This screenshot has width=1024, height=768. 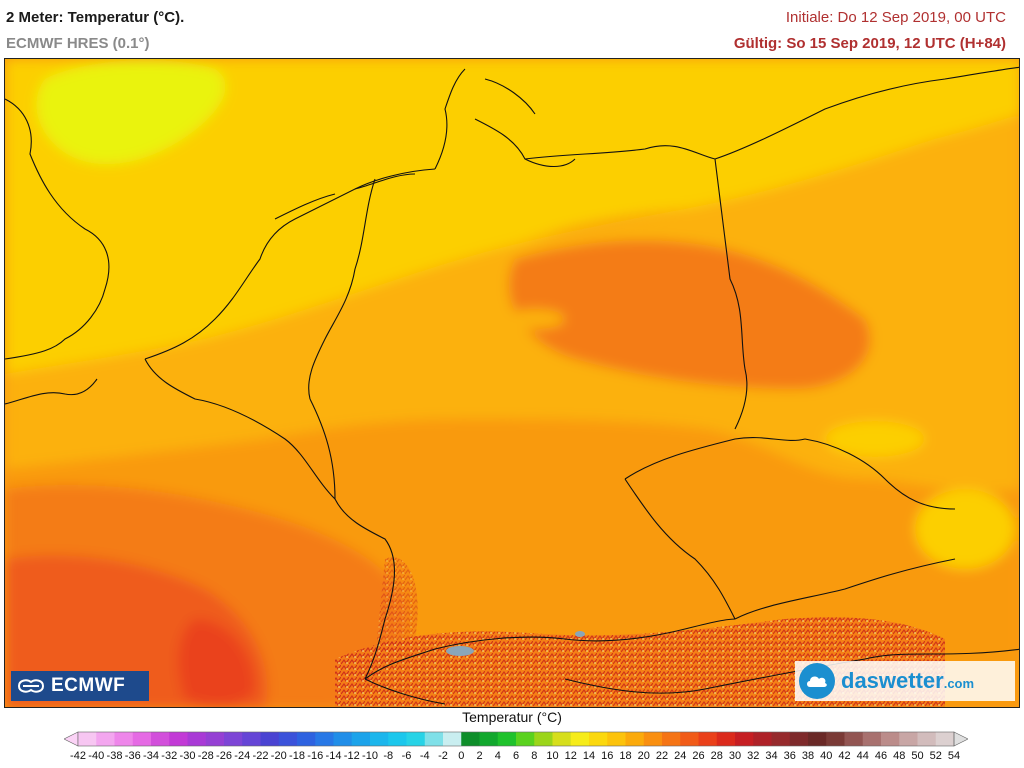 What do you see at coordinates (881, 756) in the screenshot?
I see `legend-tick-label: 46` at bounding box center [881, 756].